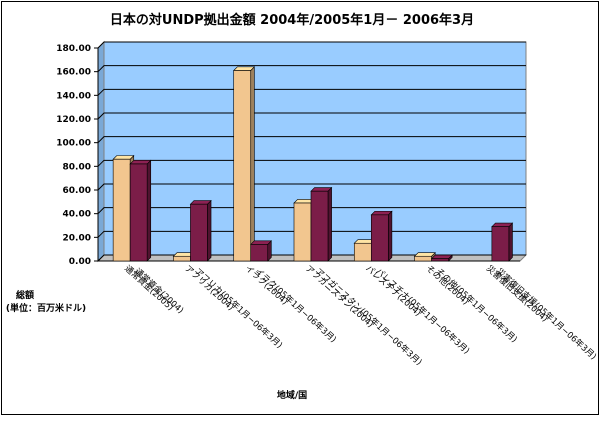 Image resolution: width=600 pixels, height=421 pixels. What do you see at coordinates (80, 262) in the screenshot?
I see `y-tick-label: 0.00` at bounding box center [80, 262].